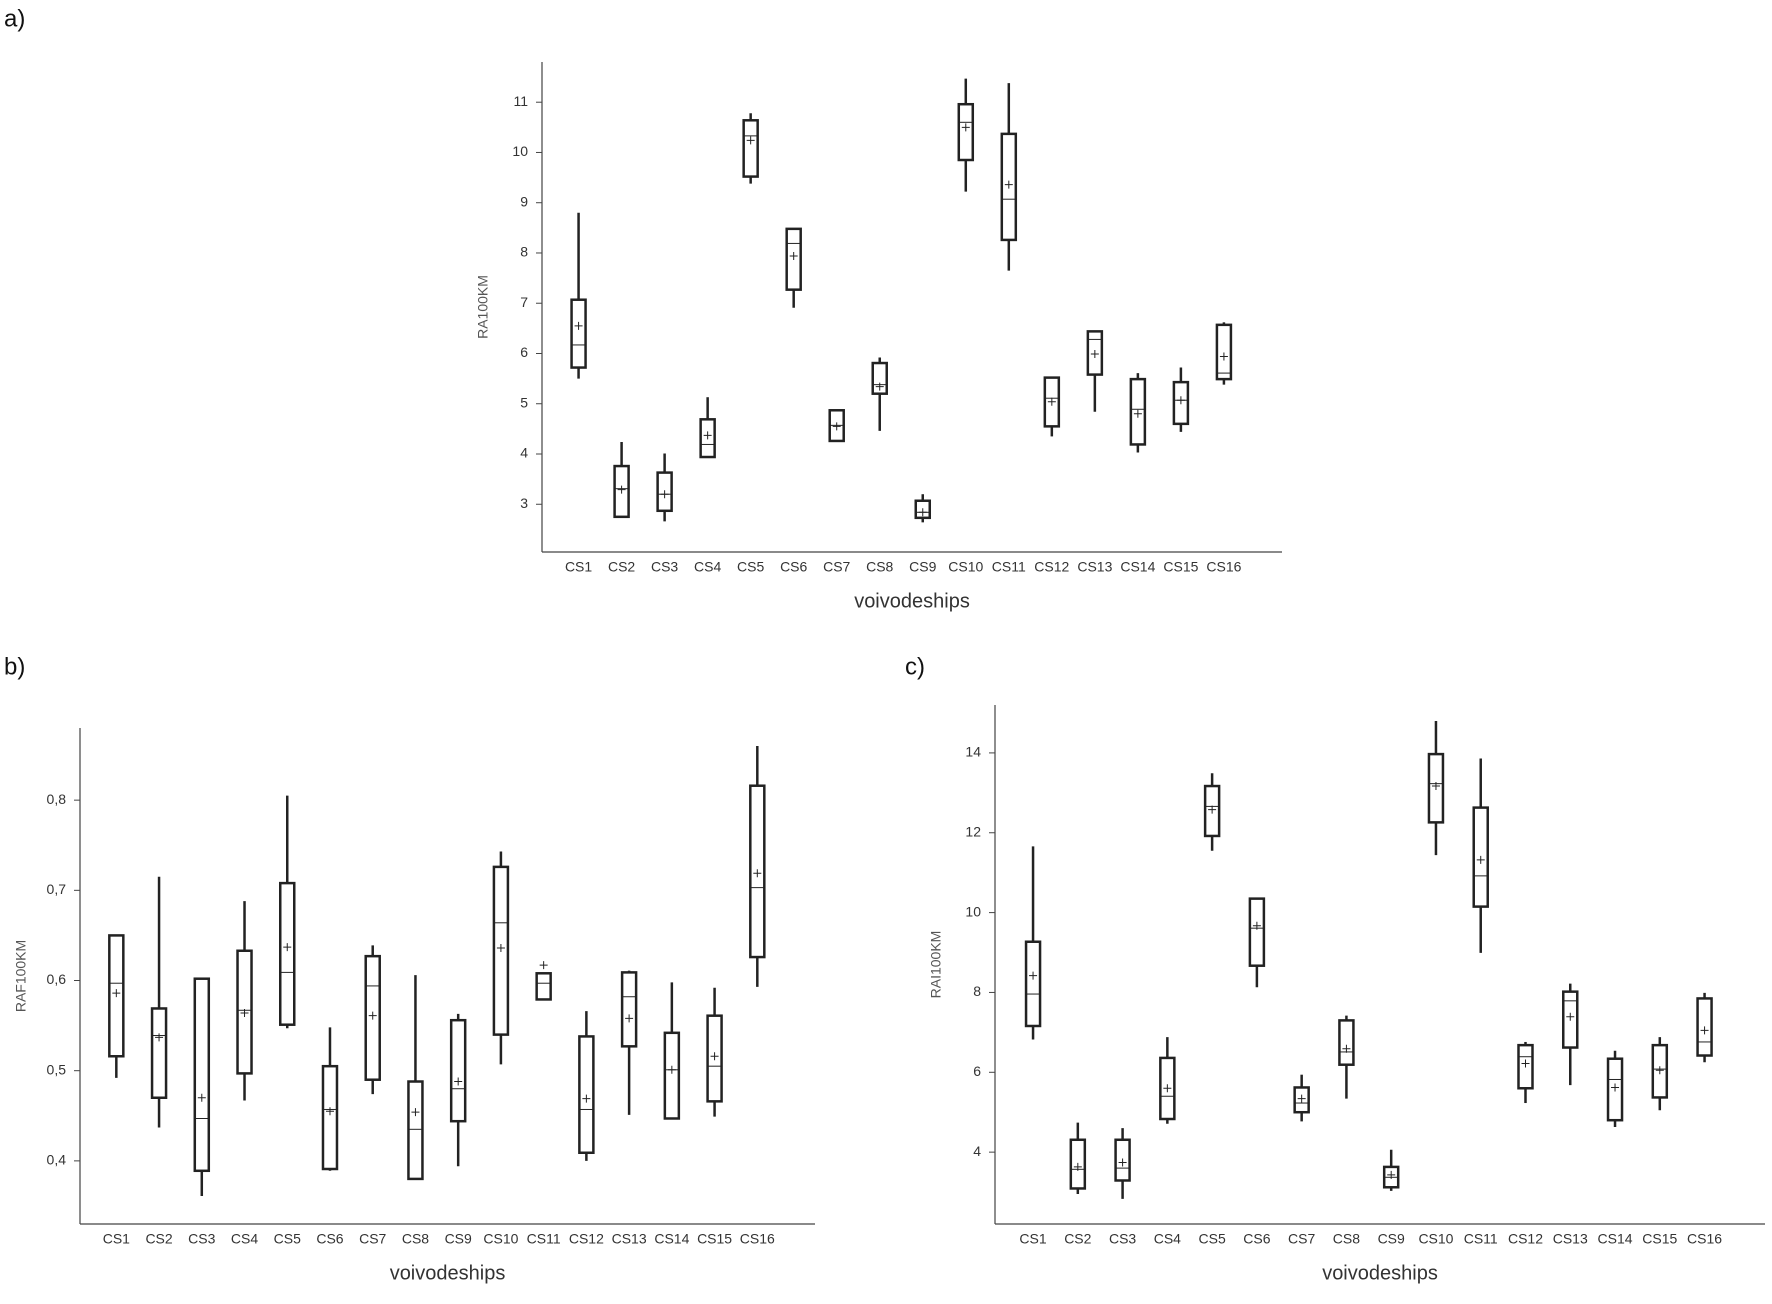 This screenshot has height=1304, width=1772. Describe the element at coordinates (21, 976) in the screenshot. I see `y-axis-title: RAF100KM` at that location.